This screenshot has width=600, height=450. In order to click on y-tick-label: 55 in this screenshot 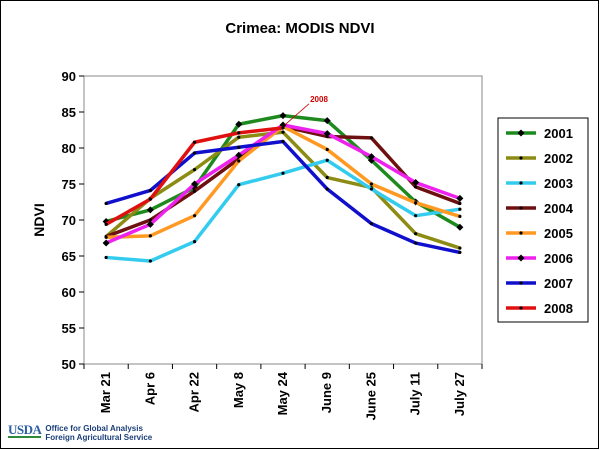, I will do `click(69, 328)`.